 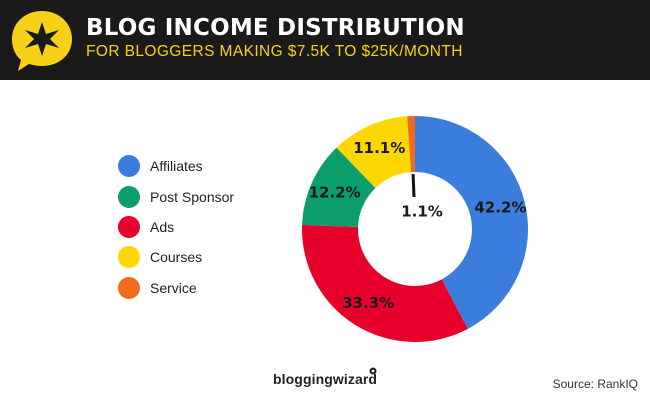 I want to click on legend-label-affiliates: Affiliates, so click(x=176, y=166).